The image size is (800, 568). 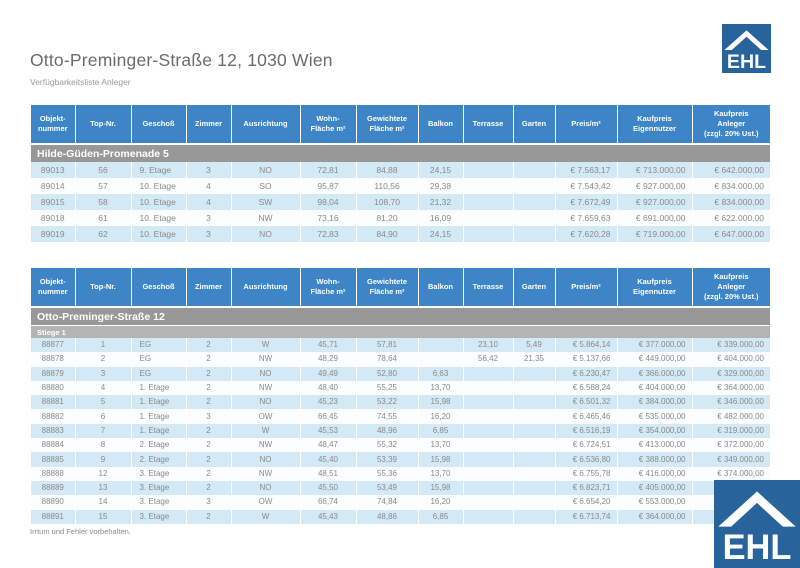 What do you see at coordinates (400, 331) in the screenshot?
I see `subsection-title: Stiege 1` at bounding box center [400, 331].